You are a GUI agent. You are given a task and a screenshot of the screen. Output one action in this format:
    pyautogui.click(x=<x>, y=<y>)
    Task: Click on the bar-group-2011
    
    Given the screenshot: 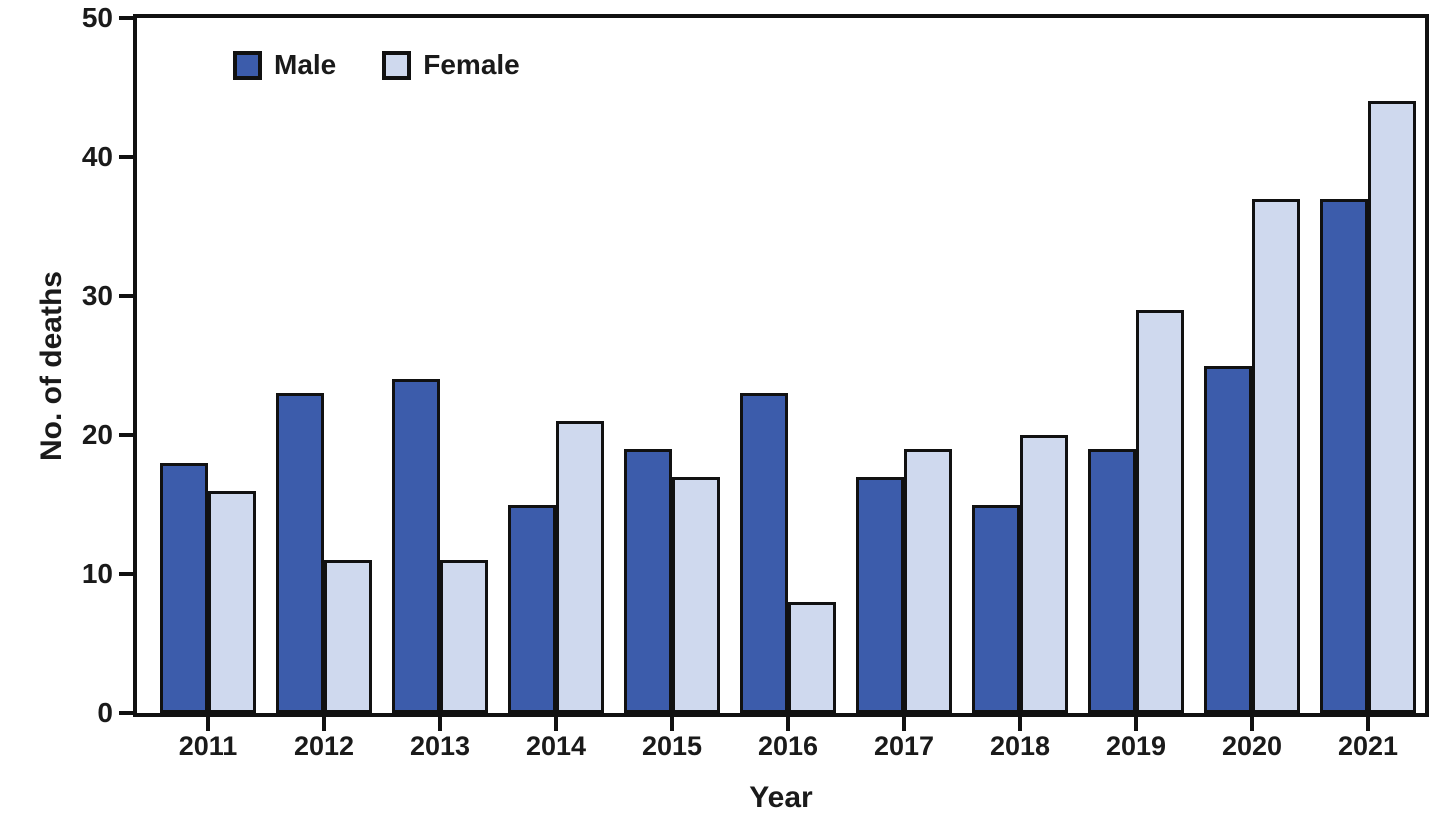 What is the action you would take?
    pyautogui.click(x=208, y=365)
    